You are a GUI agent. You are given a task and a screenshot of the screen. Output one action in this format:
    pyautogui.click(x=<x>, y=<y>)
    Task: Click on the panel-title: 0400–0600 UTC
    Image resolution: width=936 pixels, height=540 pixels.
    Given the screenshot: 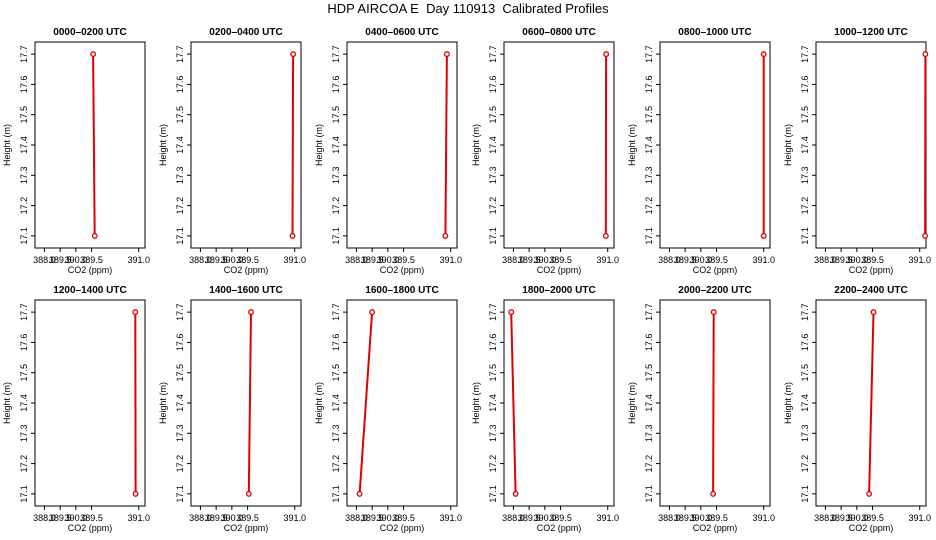 What is the action you would take?
    pyautogui.click(x=401, y=32)
    